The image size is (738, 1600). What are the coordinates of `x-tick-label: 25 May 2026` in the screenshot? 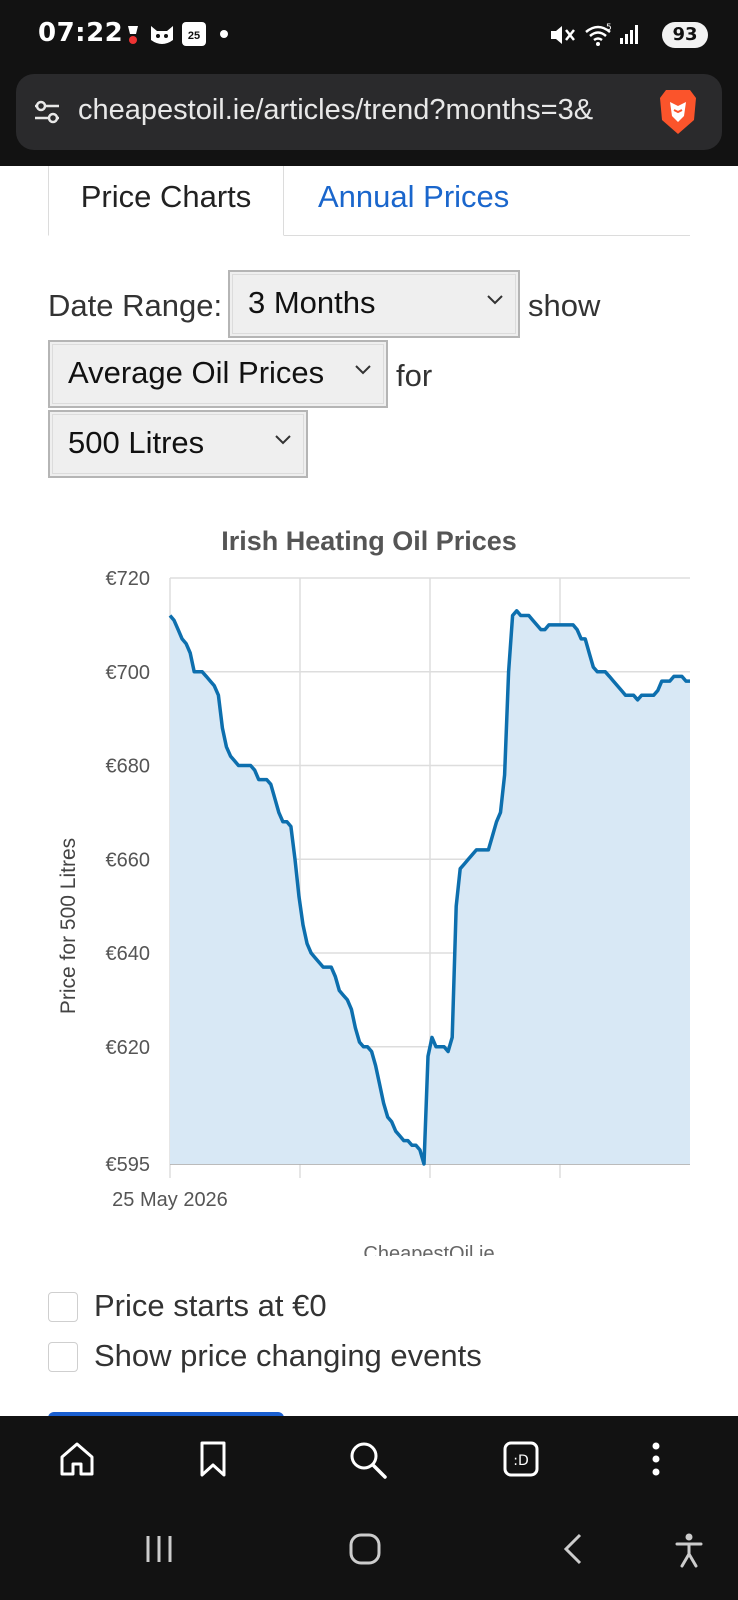 It's located at (170, 1200).